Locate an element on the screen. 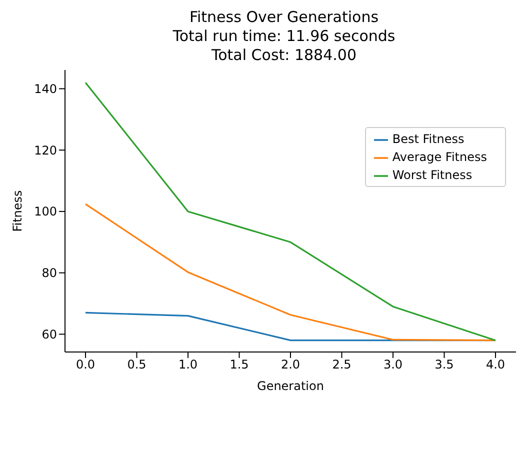 This screenshot has height=455, width=528. chart-title: Fitness Over Generations Total run time: 11.96 seconds Total Cost: 1884.00 is located at coordinates (284, 36).